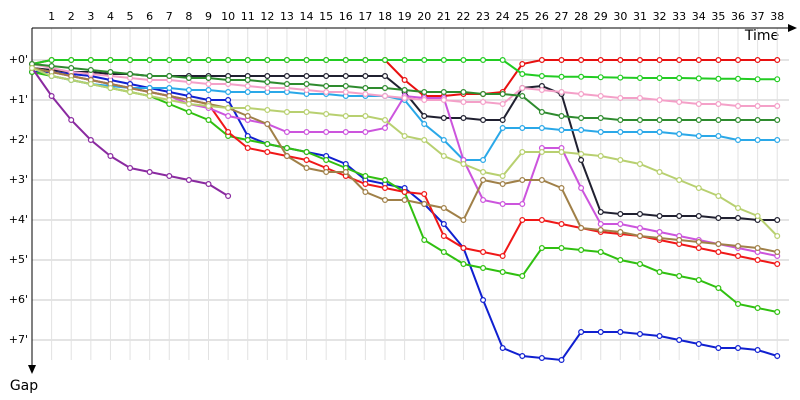  I want to click on y-axis-arrow, so click(32, 369).